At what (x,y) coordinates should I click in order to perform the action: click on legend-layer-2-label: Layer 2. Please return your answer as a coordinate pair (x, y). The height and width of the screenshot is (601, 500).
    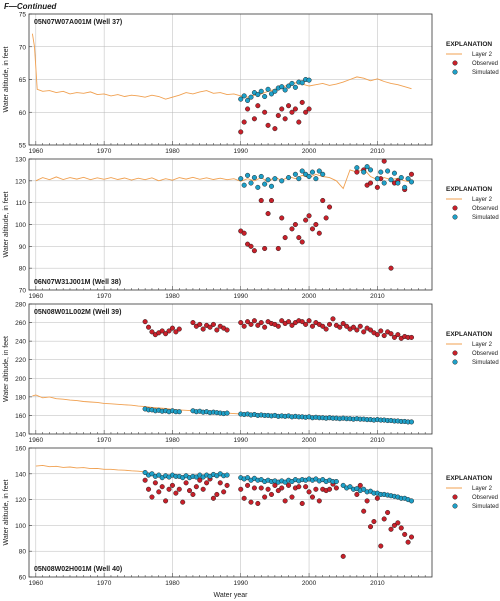
    Looking at the image, I should click on (482, 200).